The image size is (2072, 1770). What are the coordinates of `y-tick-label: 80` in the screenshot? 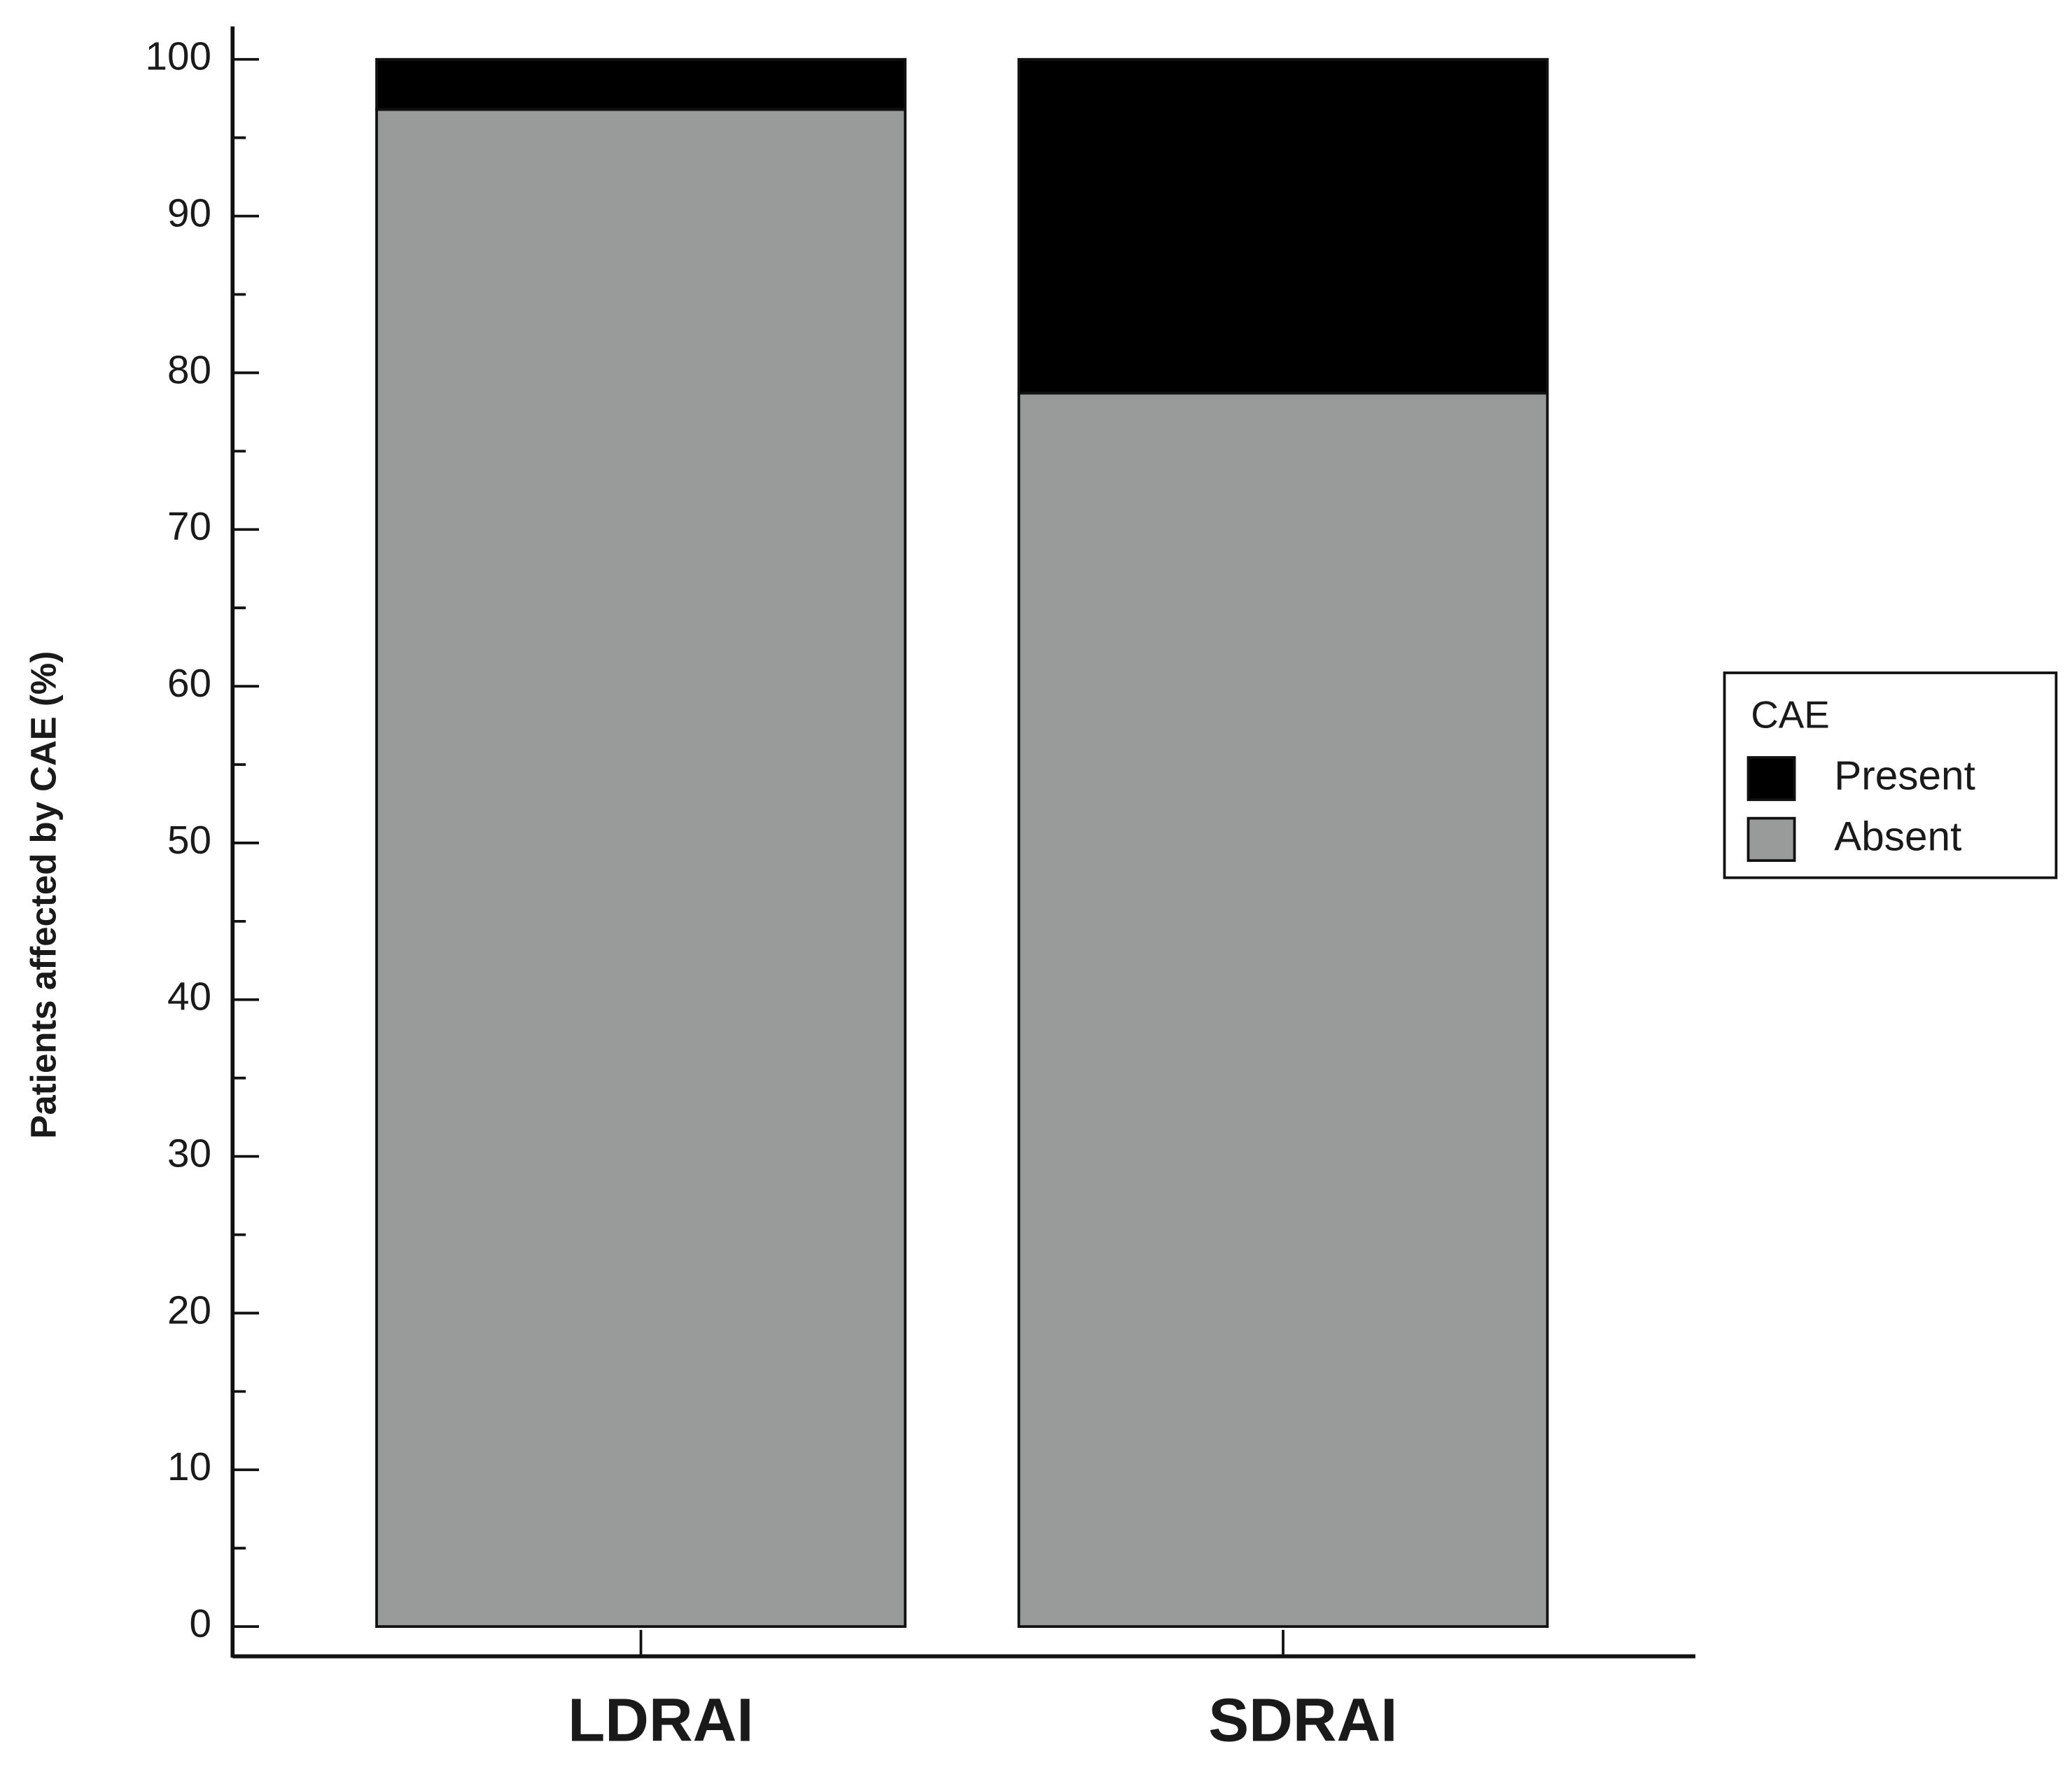 It's located at (189, 370).